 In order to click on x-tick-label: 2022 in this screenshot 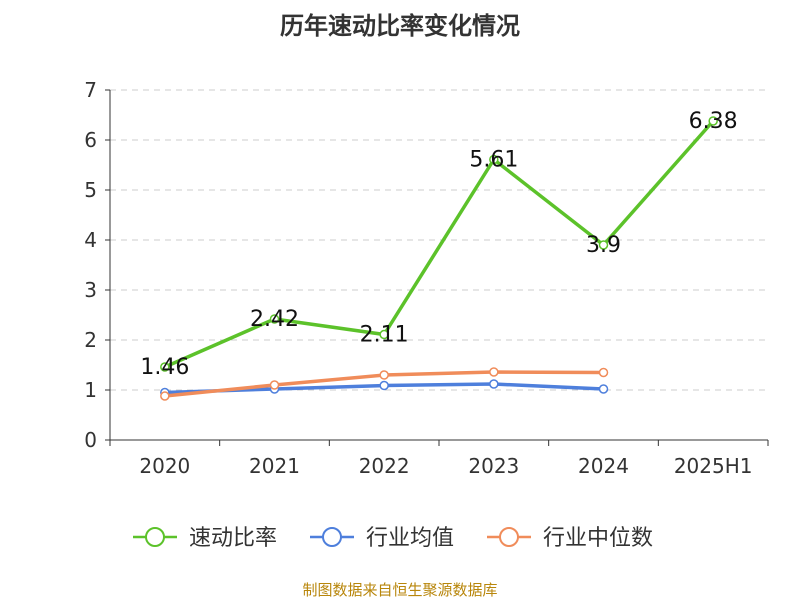, I will do `click(384, 466)`.